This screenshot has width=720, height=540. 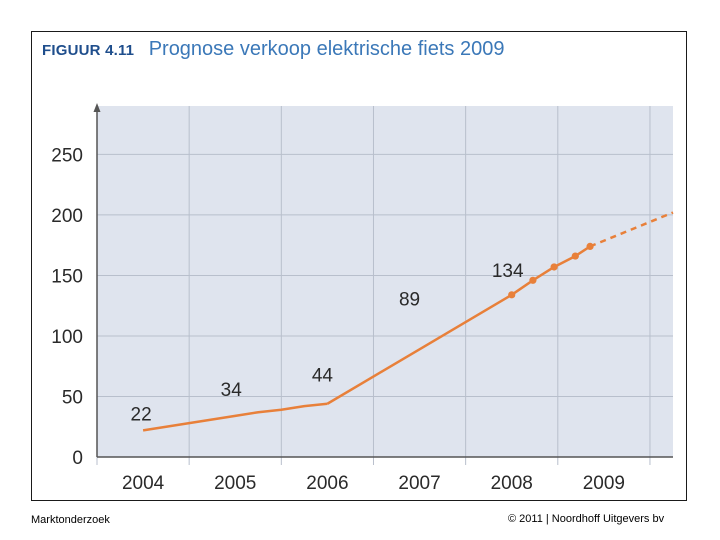 What do you see at coordinates (508, 271) in the screenshot?
I see `data-label: 134` at bounding box center [508, 271].